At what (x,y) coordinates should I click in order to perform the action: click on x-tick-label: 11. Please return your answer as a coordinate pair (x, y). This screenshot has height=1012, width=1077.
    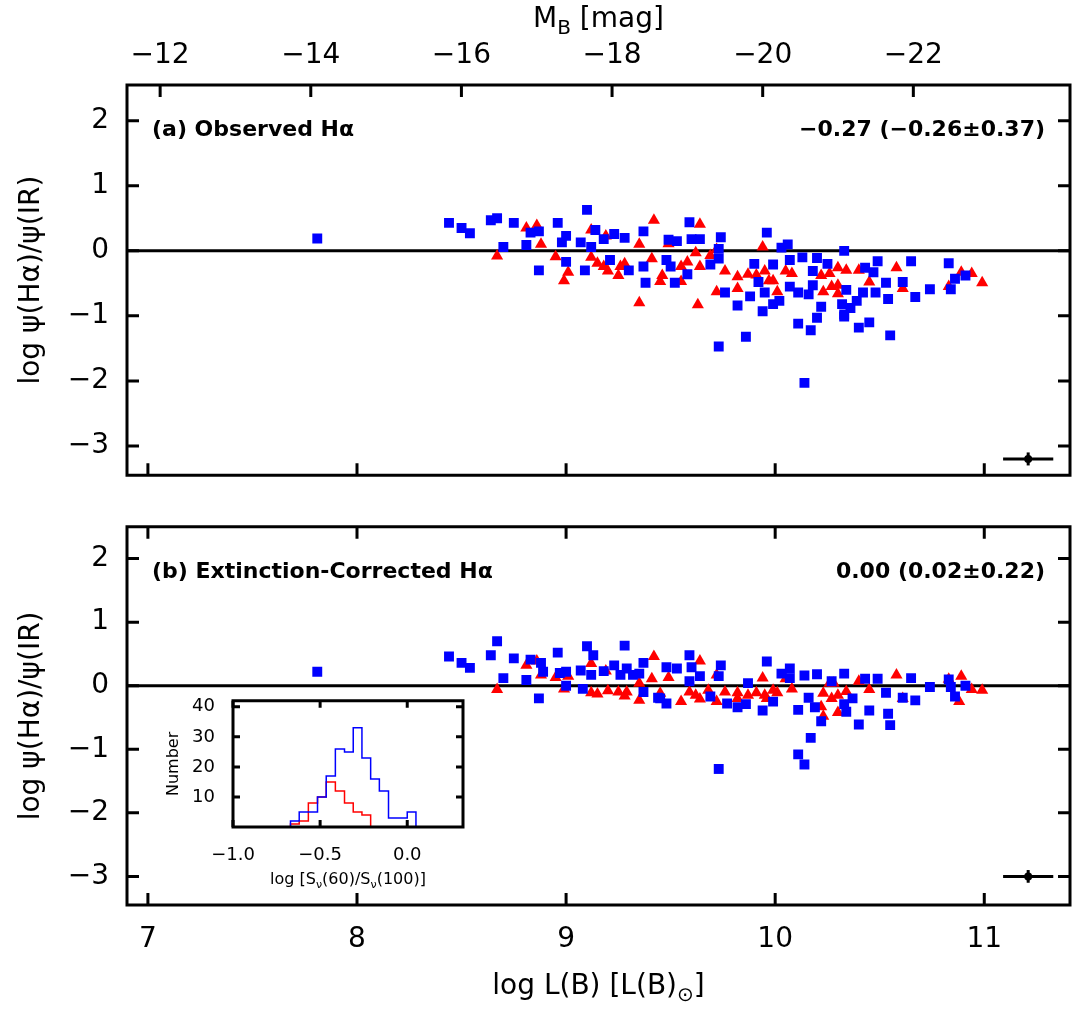
    Looking at the image, I should click on (984, 938).